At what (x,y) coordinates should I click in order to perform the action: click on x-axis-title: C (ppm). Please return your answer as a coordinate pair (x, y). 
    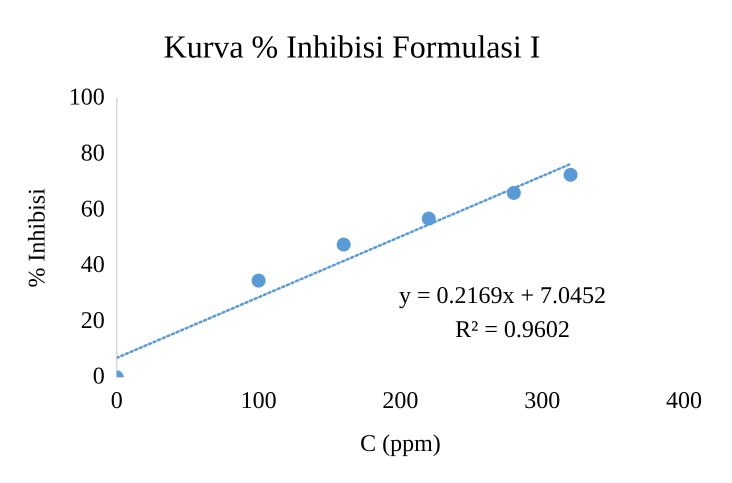
    Looking at the image, I should click on (400, 443).